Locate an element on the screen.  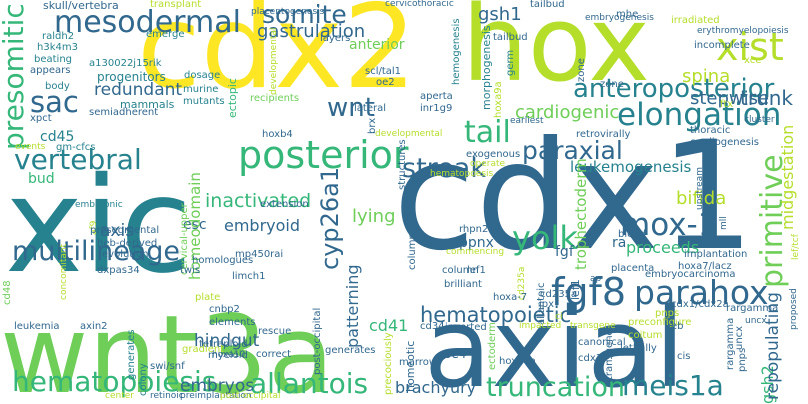
word-developmental: developmental is located at coordinates (274, 61).